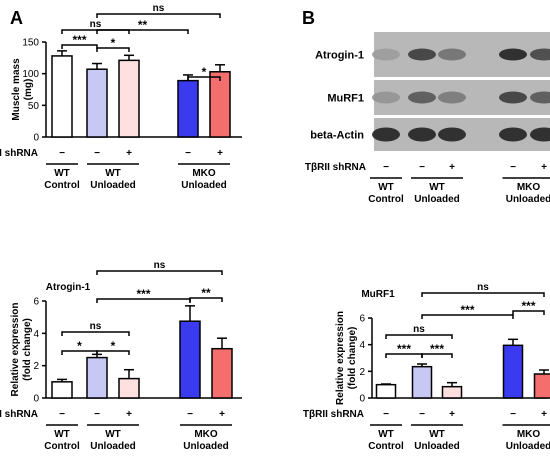 Image resolution: width=550 pixels, height=458 pixels. What do you see at coordinates (28, 90) in the screenshot?
I see `y-axis-label: (mg)` at bounding box center [28, 90].